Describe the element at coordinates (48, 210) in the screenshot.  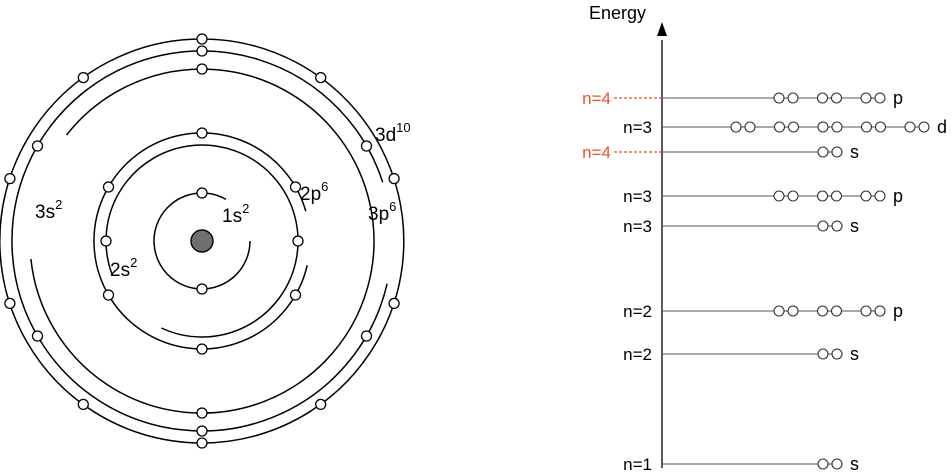
I see `label-3s: 3s2` at that location.